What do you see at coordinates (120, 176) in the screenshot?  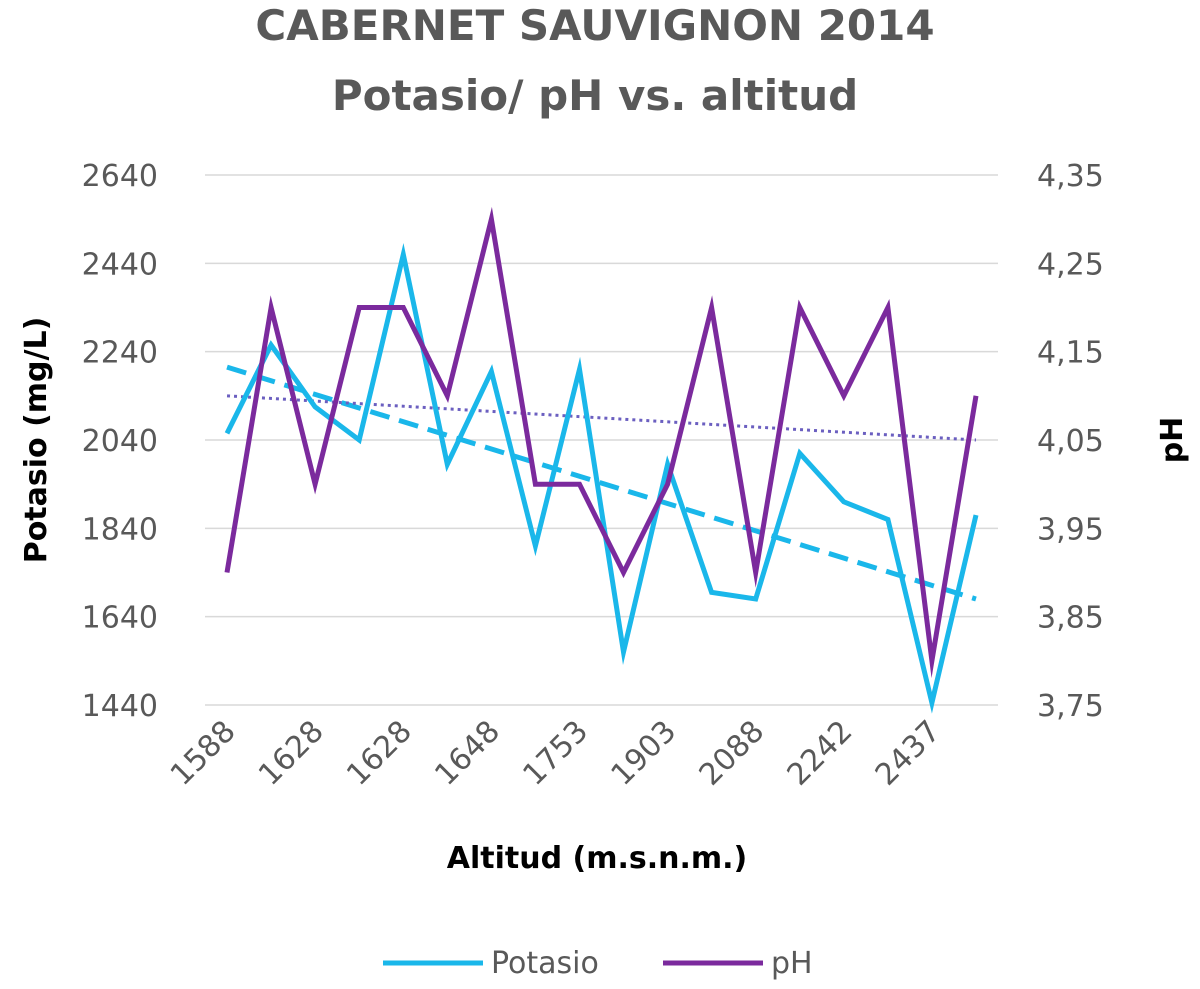 I see `y-tick-label: 2640` at bounding box center [120, 176].